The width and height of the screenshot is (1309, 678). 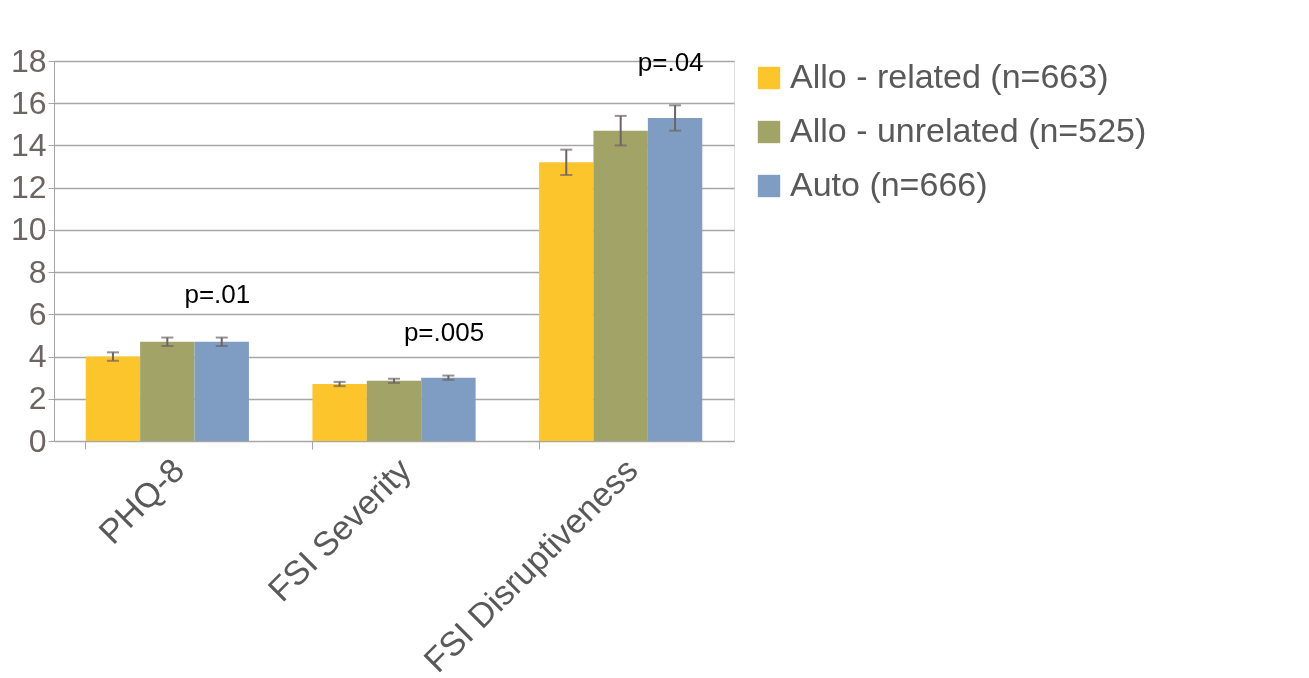 I want to click on annotation: p=.01, so click(x=217, y=294).